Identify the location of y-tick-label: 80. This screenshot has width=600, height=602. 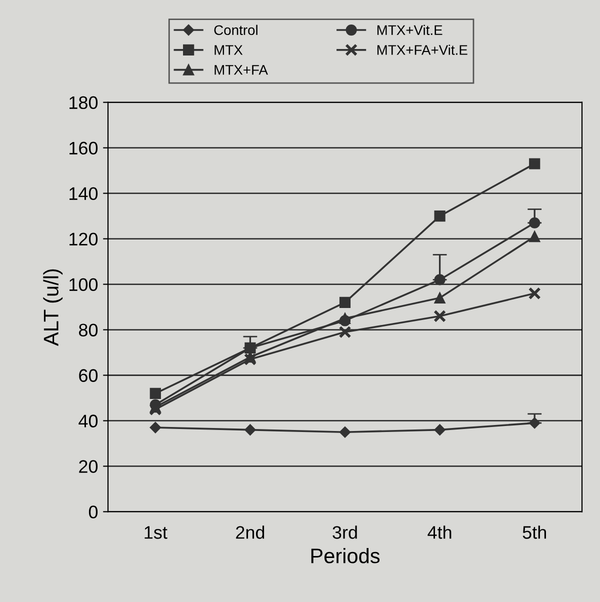
(88, 330).